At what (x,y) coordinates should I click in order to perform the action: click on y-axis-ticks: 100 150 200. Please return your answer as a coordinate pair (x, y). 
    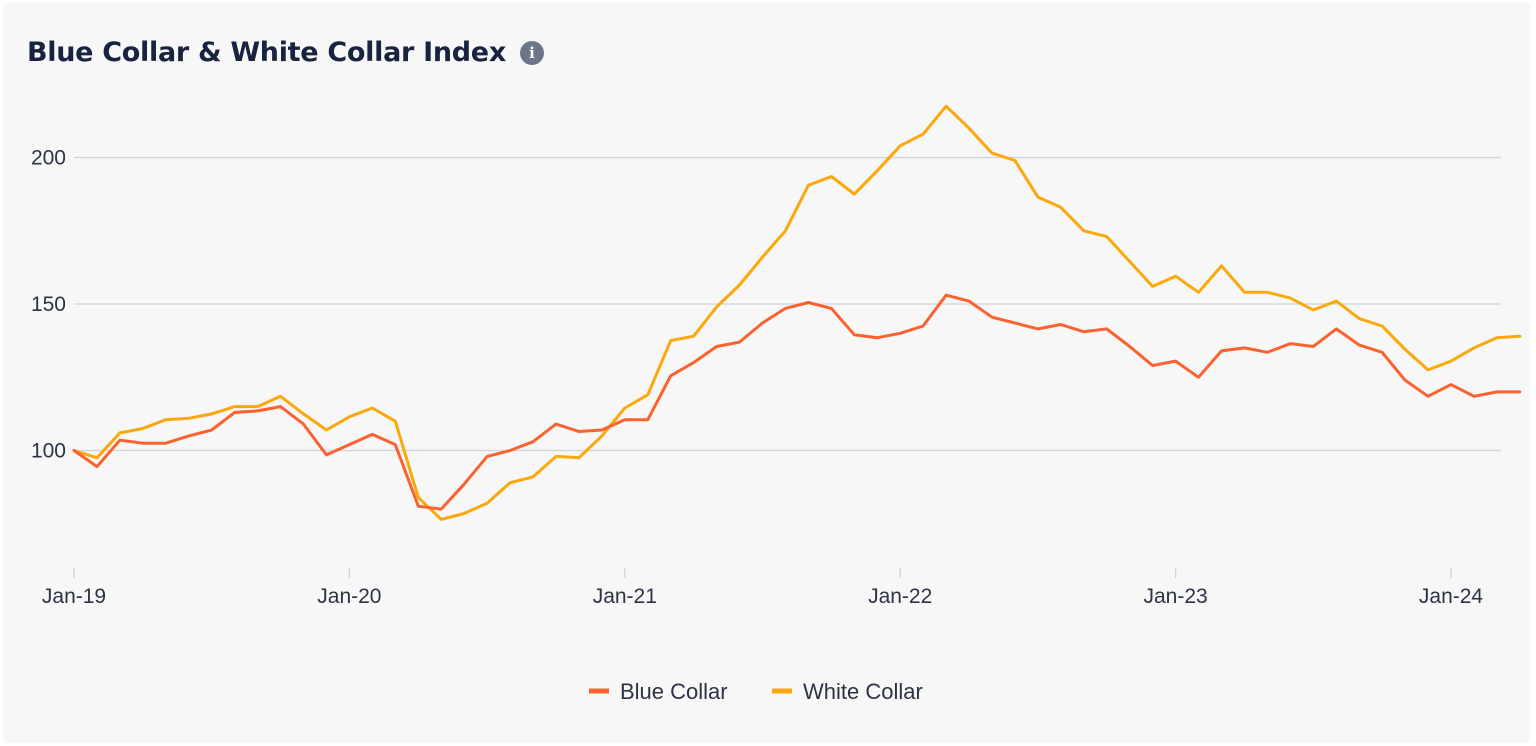
    Looking at the image, I should click on (48, 305).